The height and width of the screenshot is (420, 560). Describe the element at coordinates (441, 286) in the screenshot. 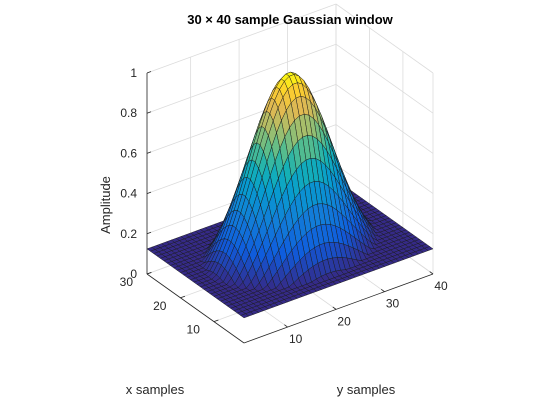

I see `y-tick-label-3: 40` at that location.